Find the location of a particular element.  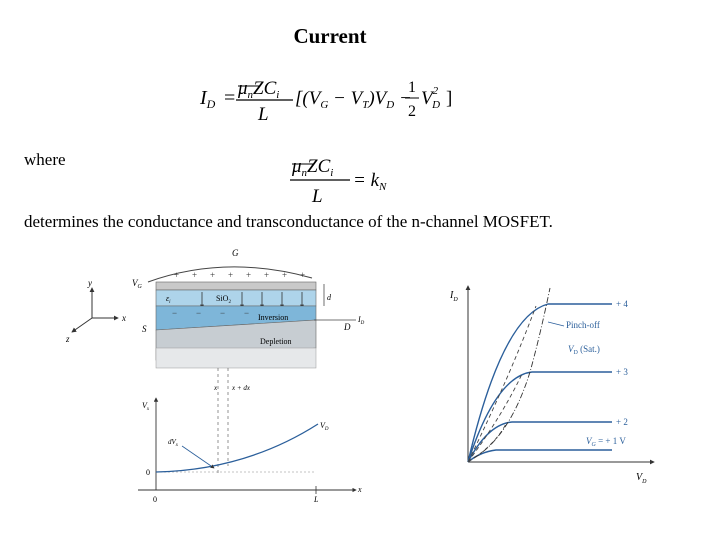

thickness-label: d is located at coordinates (329, 297).